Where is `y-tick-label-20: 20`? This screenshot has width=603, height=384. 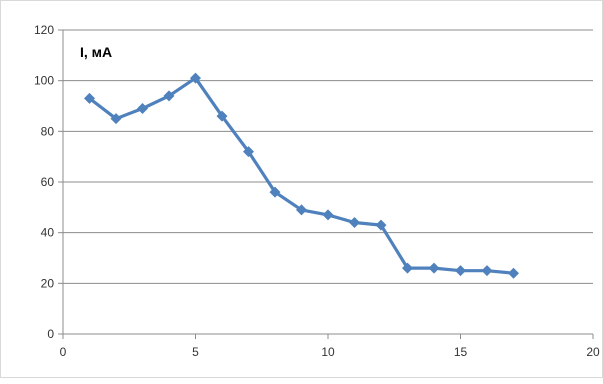
y-tick-label-20: 20 is located at coordinates (48, 283).